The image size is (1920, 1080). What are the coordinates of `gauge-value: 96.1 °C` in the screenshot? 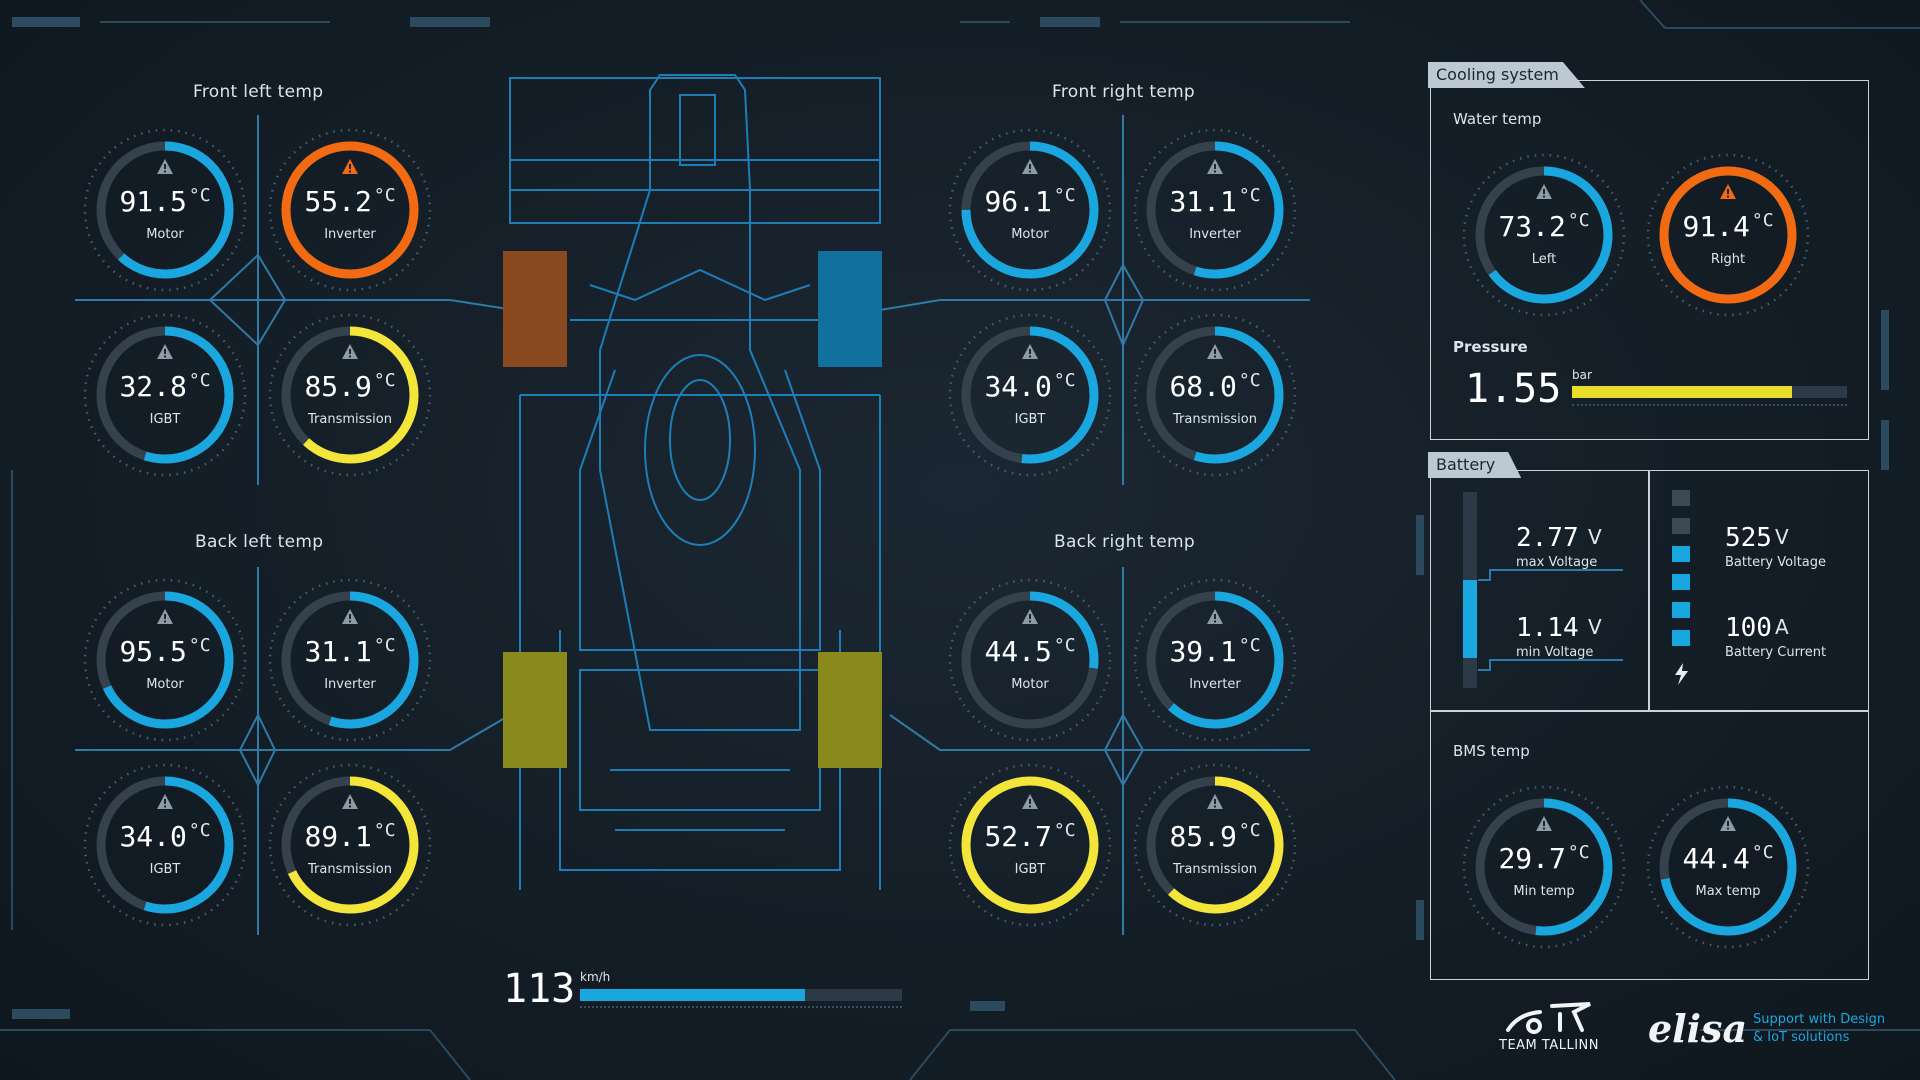 It's located at (1030, 201).